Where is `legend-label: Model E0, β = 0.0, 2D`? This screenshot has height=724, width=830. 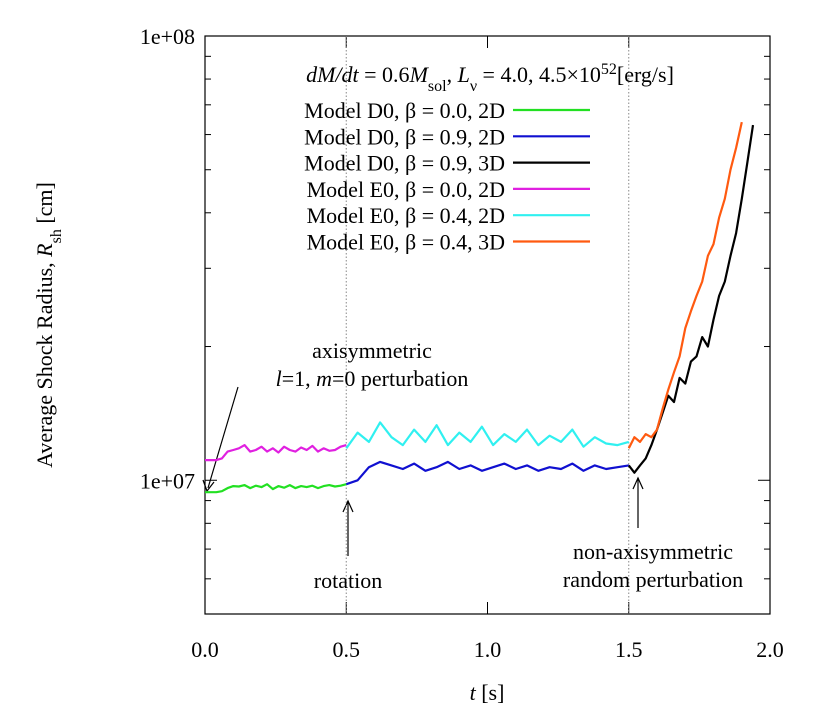
legend-label: Model E0, β = 0.0, 2D is located at coordinates (406, 189).